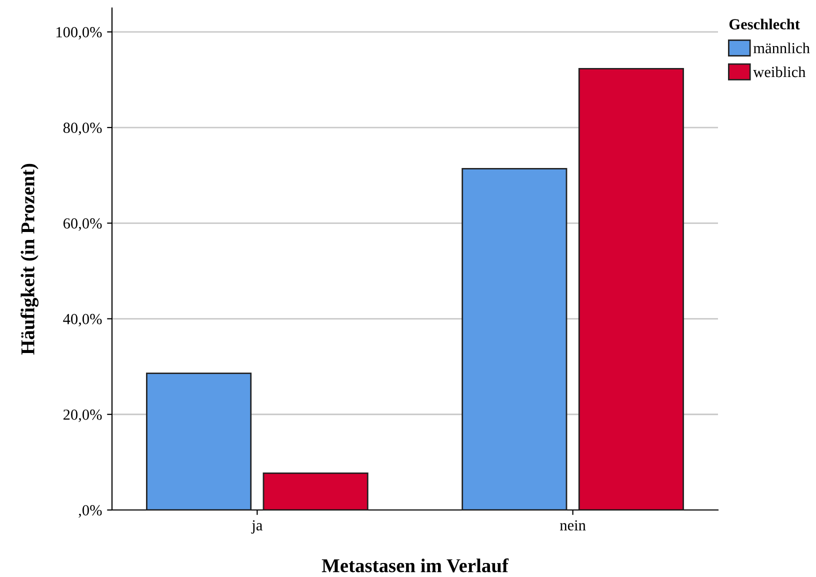  I want to click on y-tick-label: 20,0%, so click(82, 416).